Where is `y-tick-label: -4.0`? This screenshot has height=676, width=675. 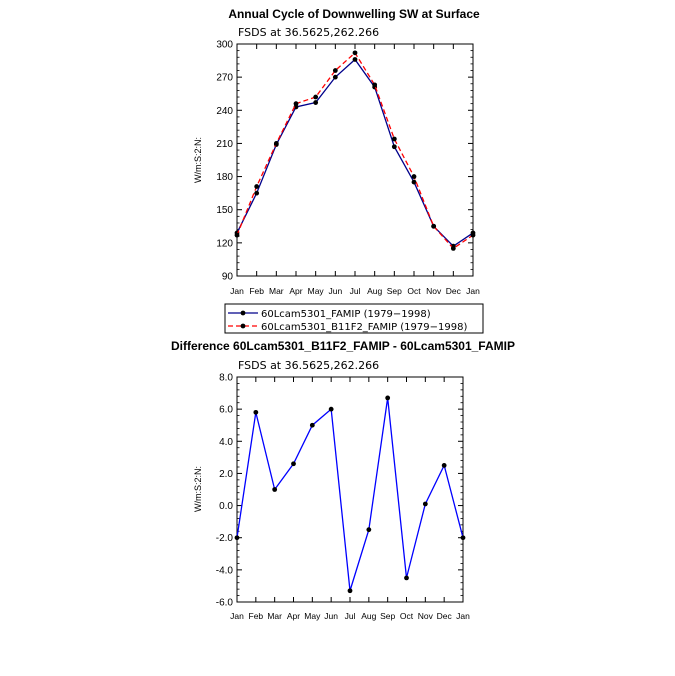 y-tick-label: -4.0 is located at coordinates (225, 570).